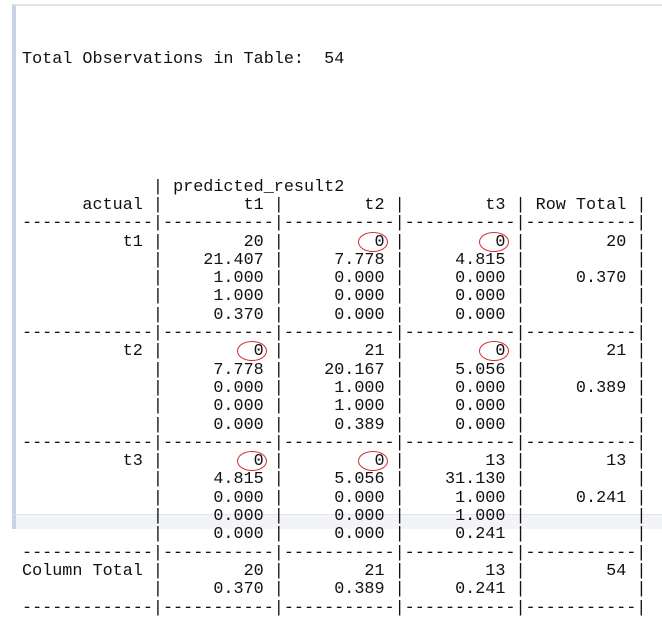 Image resolution: width=662 pixels, height=636 pixels. Describe the element at coordinates (218, 260) in the screenshot. I see `cell-value: 21.407` at that location.